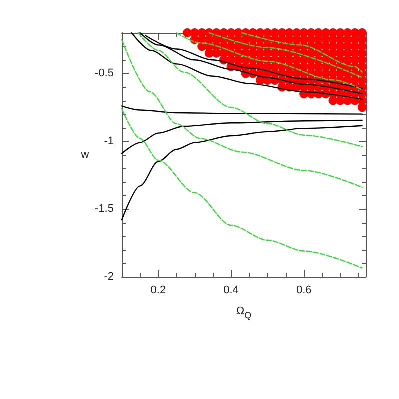  I want to click on y-tick-label: -0.5, so click(104, 74).